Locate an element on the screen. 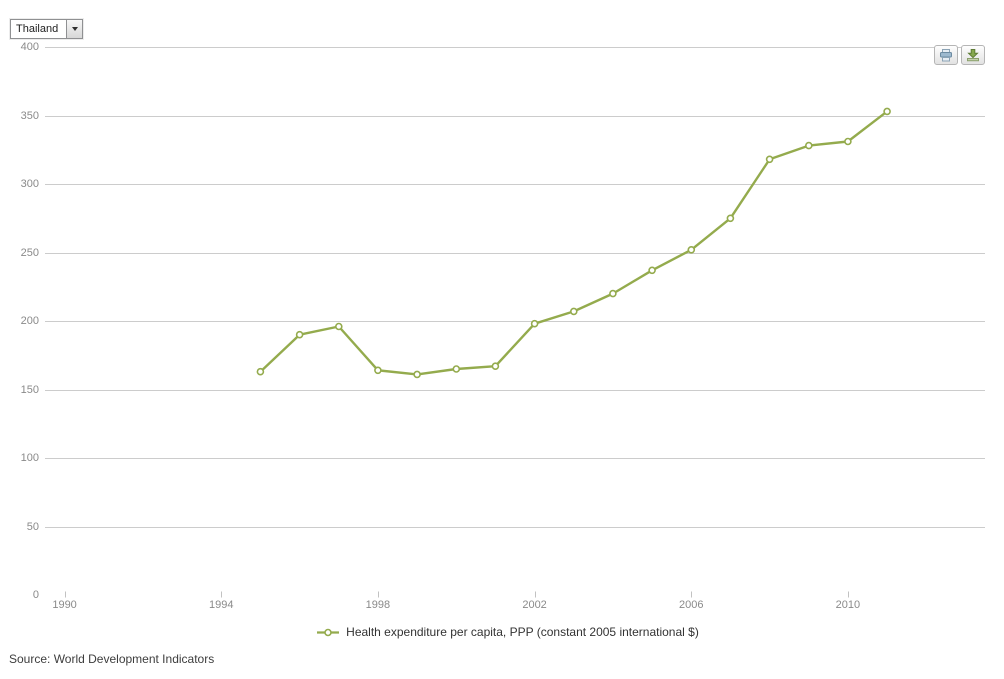 The height and width of the screenshot is (679, 1004). y-axis-label: 250 is located at coordinates (29, 252).